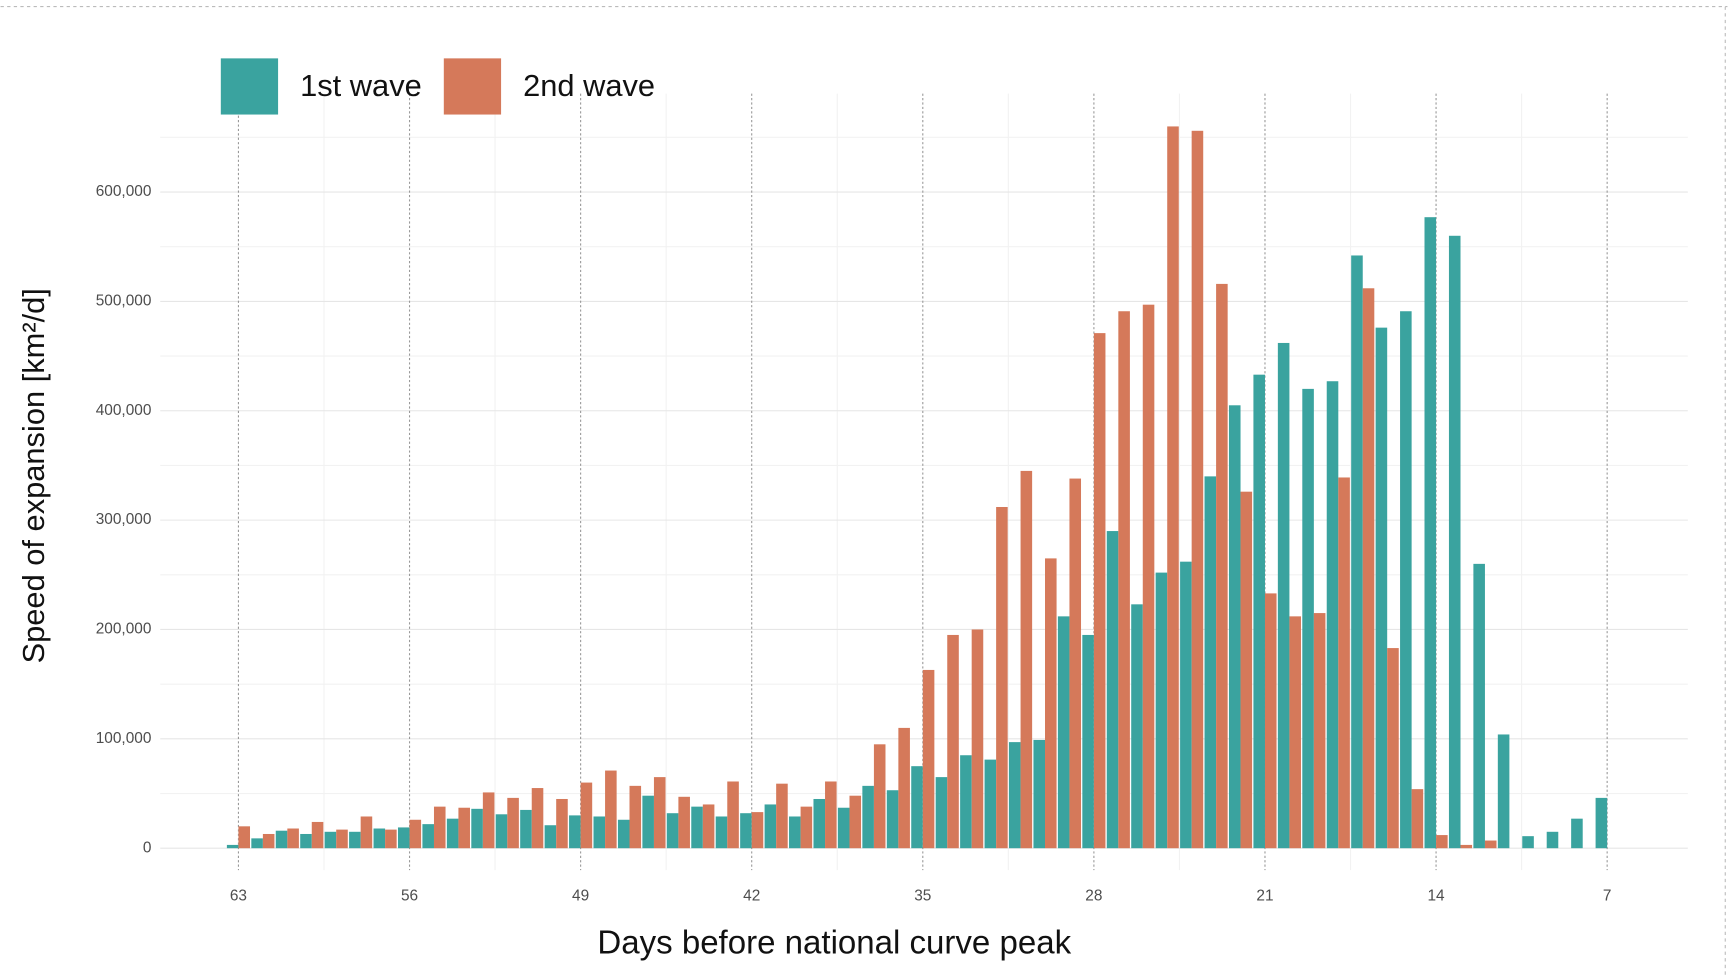  I want to click on x-tick-label: 42, so click(751, 896).